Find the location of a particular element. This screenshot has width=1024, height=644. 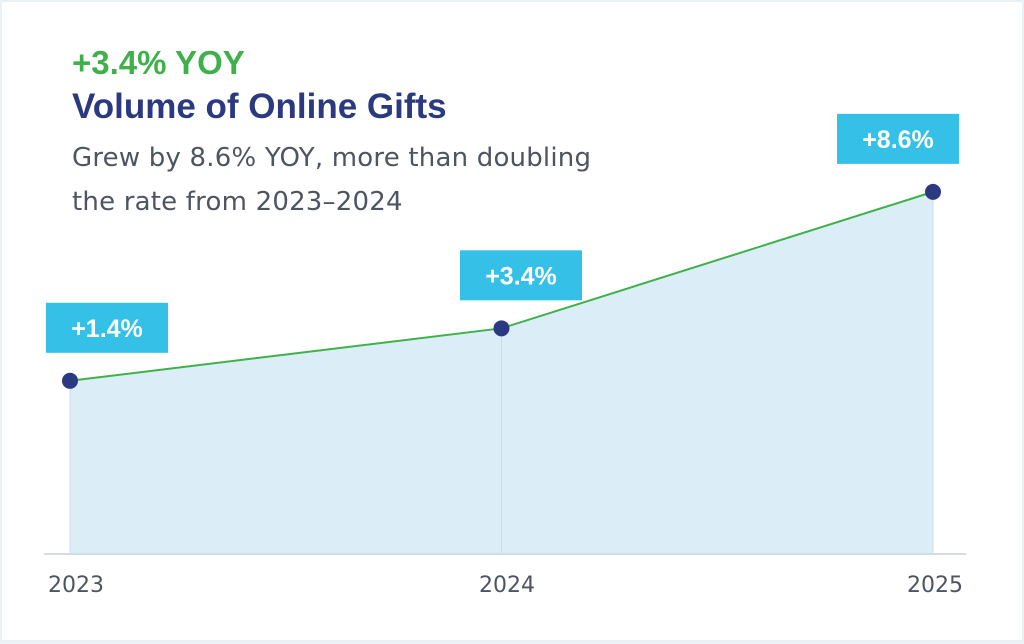

data-label-text: +8.6% is located at coordinates (898, 140).